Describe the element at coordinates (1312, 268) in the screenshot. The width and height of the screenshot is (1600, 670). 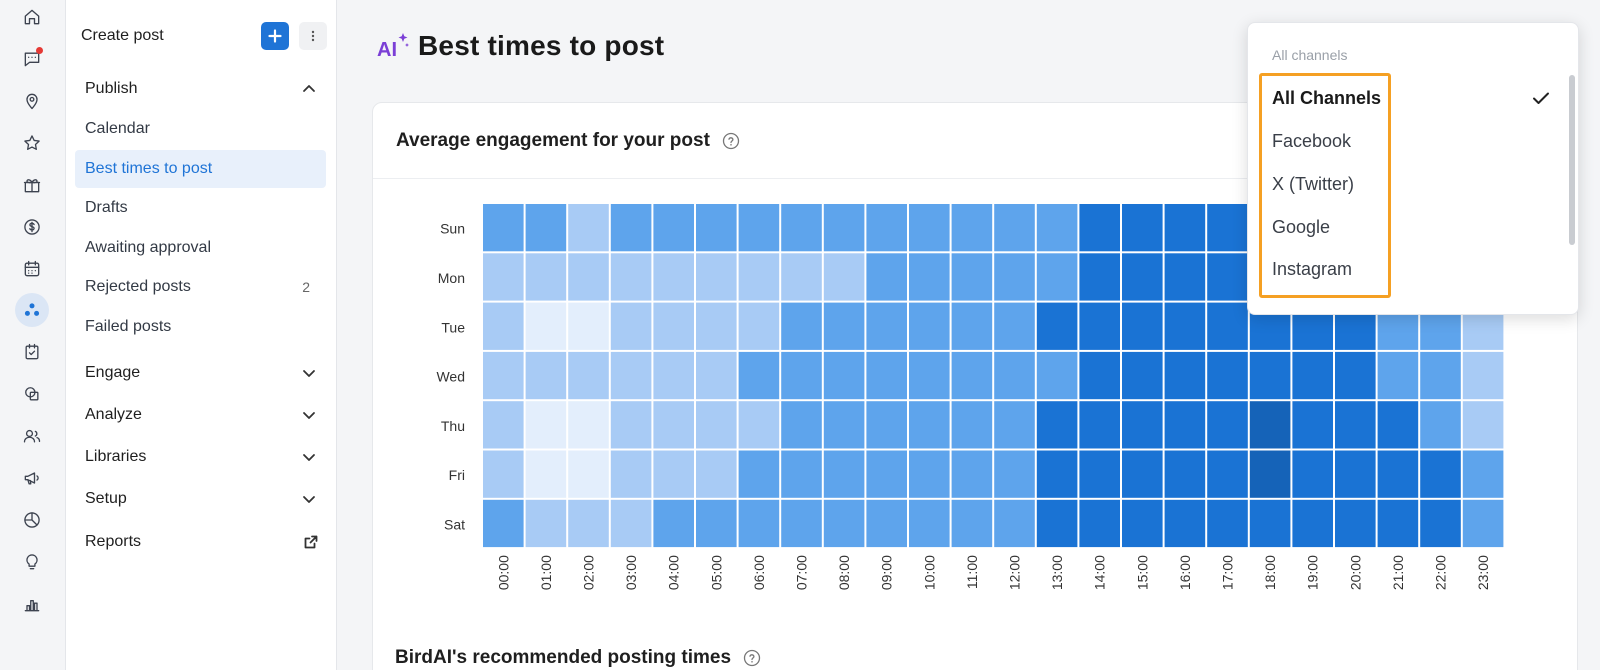
I see `option-instagram: Instagram` at that location.